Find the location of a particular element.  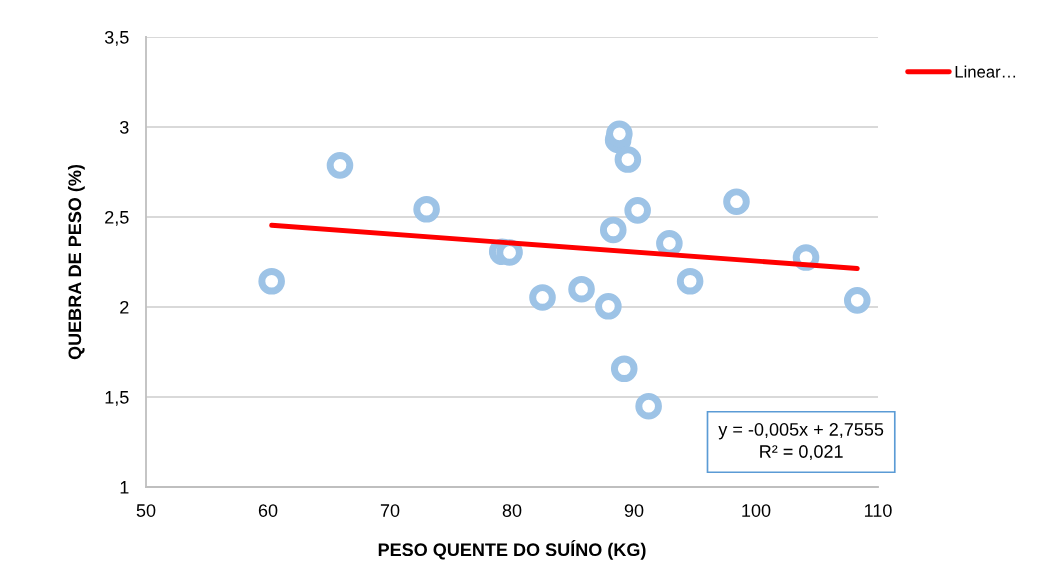

x-tick-label: 50 is located at coordinates (146, 510).